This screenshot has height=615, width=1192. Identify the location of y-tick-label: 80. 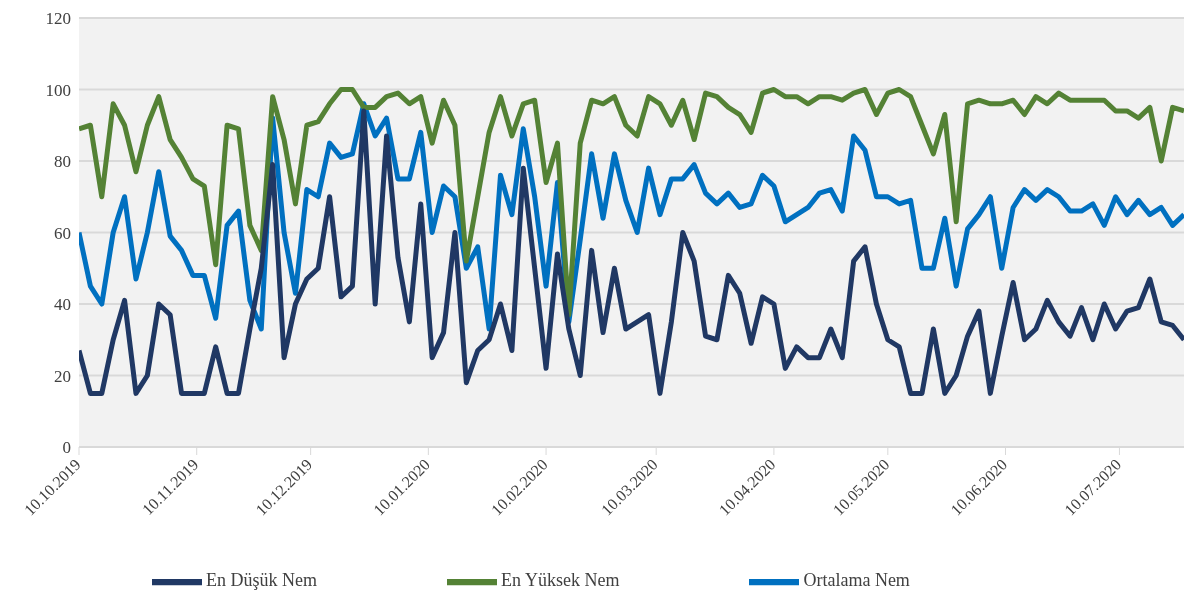
(62, 162).